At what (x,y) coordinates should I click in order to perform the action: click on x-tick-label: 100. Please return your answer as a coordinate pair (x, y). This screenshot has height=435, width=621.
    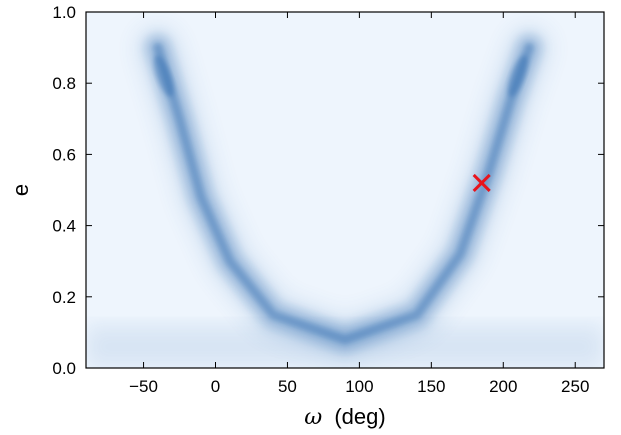
    Looking at the image, I should click on (359, 386).